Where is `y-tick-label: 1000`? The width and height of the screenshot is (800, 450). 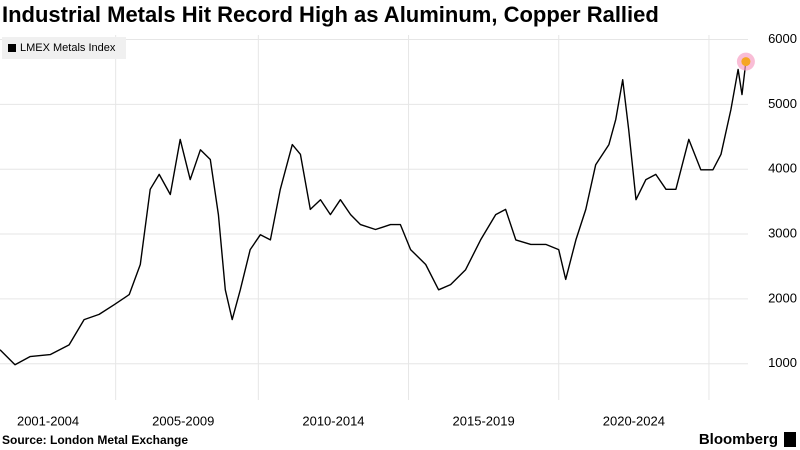 y-tick-label: 1000 is located at coordinates (782, 362).